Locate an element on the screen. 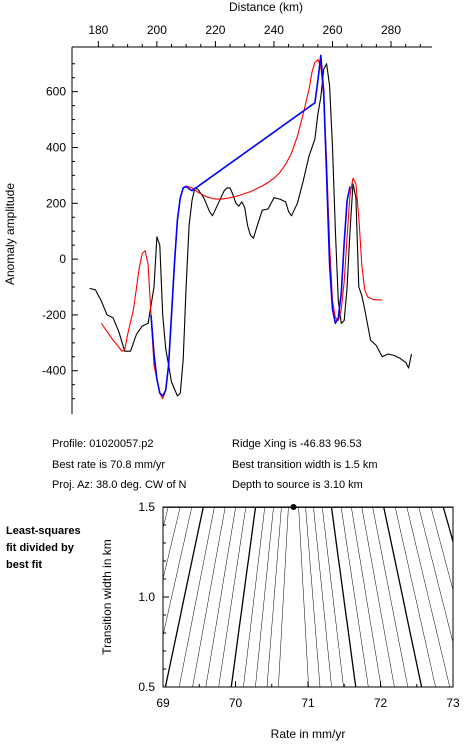 The image size is (467, 745). y-tick-label: 1.5 is located at coordinates (146, 507).